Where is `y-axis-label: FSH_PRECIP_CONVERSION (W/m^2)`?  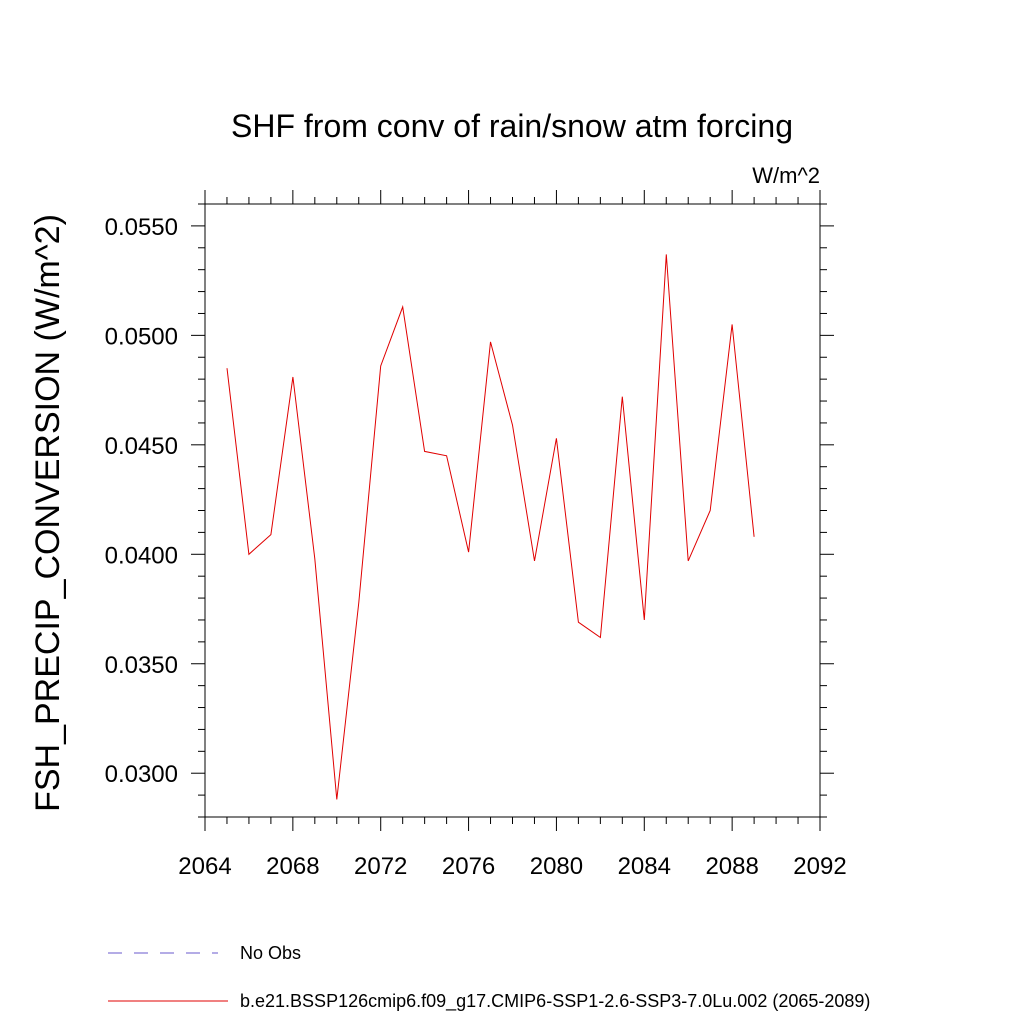
y-axis-label: FSH_PRECIP_CONVERSION (W/m^2) is located at coordinates (48, 513).